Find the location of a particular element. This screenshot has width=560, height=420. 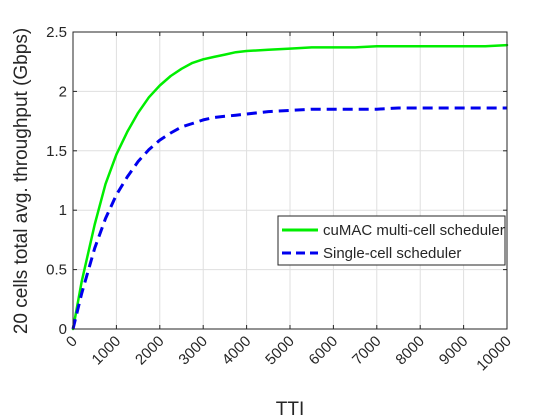

y-axis-title: 20 cells total avg. throughput (Gbps) is located at coordinates (21, 181).